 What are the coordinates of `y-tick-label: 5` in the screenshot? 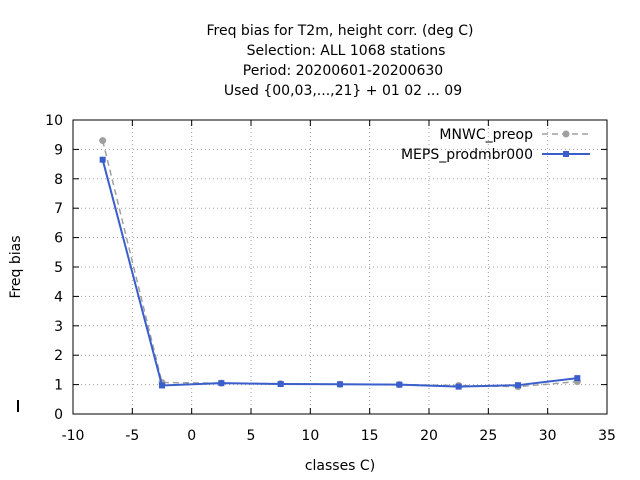 It's located at (58, 268).